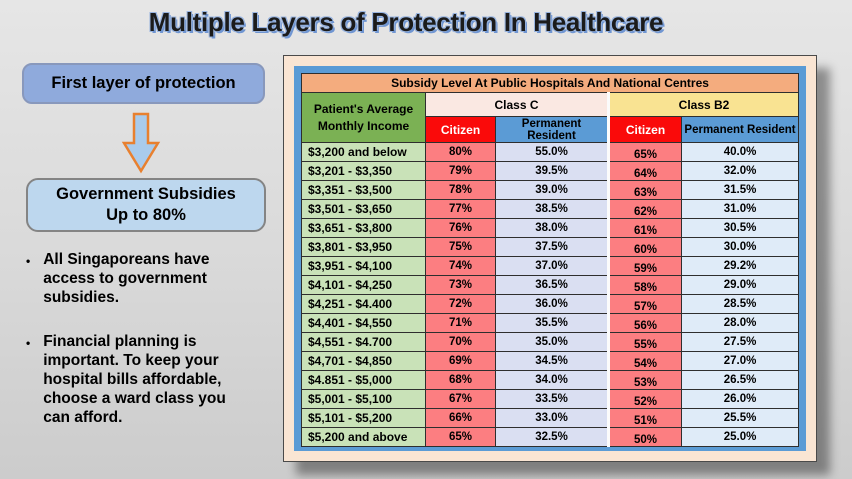  I want to click on table-row: $3,801 - $3,950 75% 37.5% 60% 30.0%, so click(550, 247).